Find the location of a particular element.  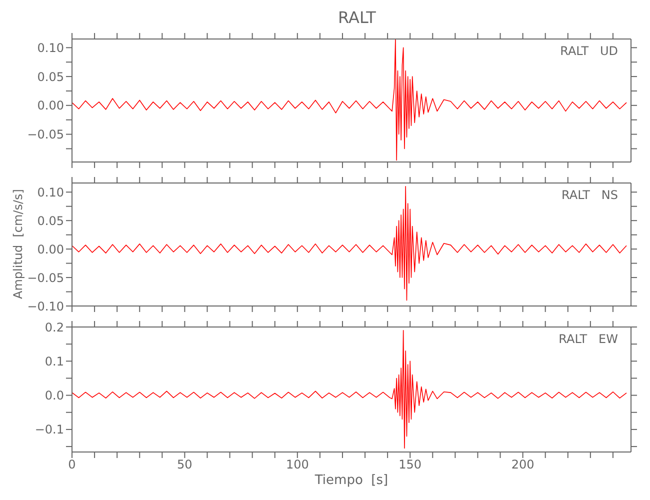

annotation: RALT EW is located at coordinates (588, 339).